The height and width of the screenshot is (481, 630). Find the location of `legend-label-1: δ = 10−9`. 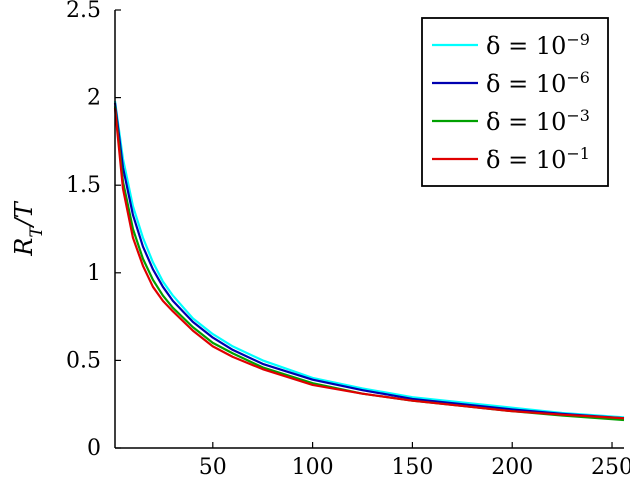

legend-label-1: δ = 10−9 is located at coordinates (538, 45).